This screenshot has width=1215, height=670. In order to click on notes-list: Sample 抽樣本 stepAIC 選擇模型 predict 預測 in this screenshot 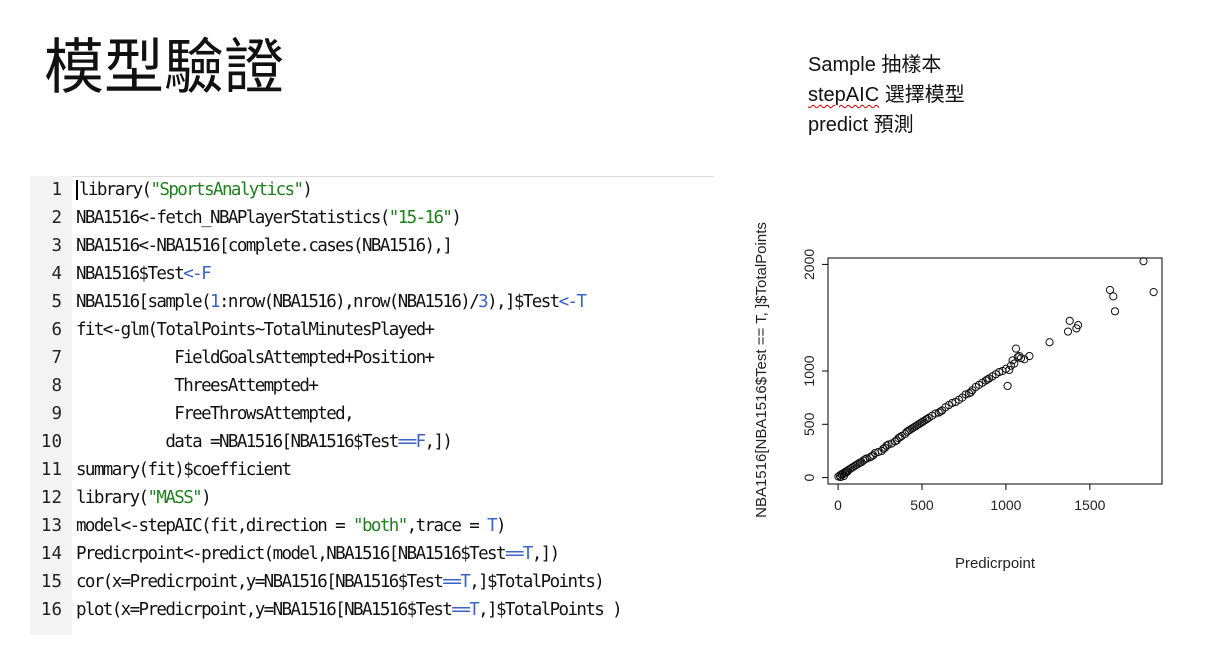, I will do `click(886, 95)`.